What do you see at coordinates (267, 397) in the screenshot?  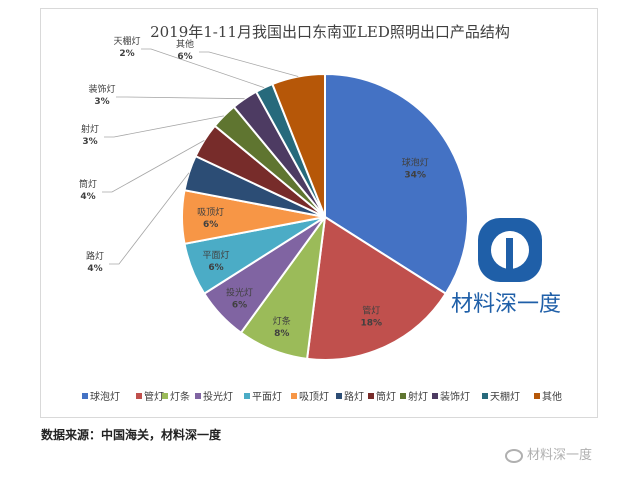 I see `legend-item-4: 平面灯` at bounding box center [267, 397].